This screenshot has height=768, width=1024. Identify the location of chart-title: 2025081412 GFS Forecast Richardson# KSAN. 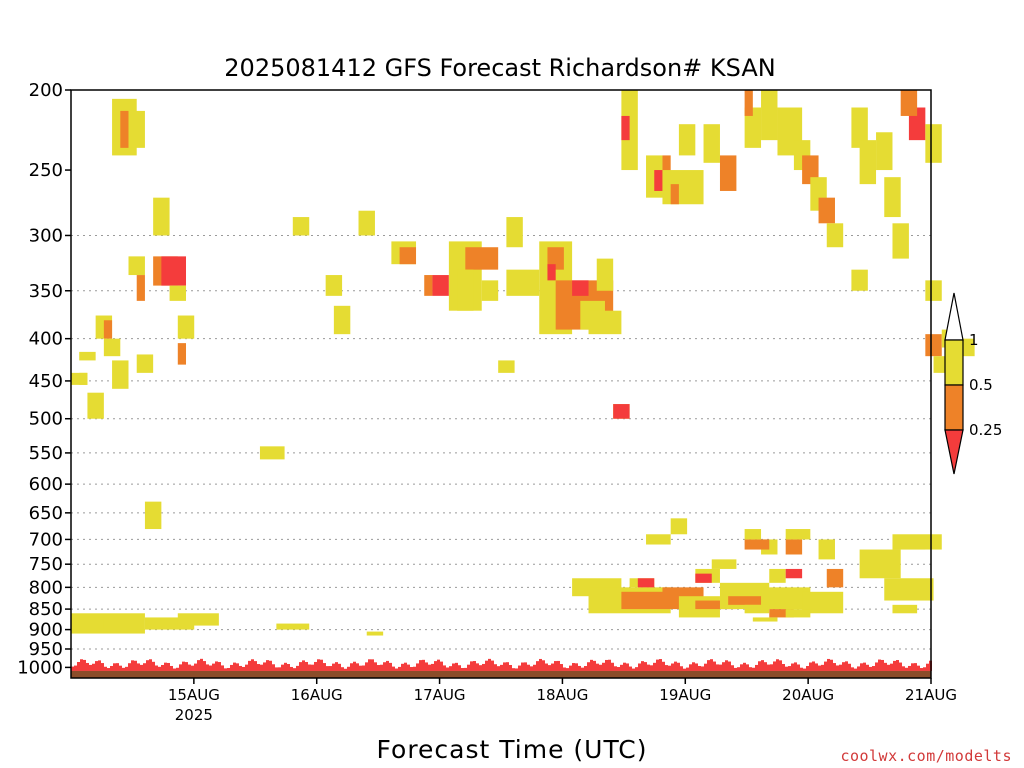
(499, 68).